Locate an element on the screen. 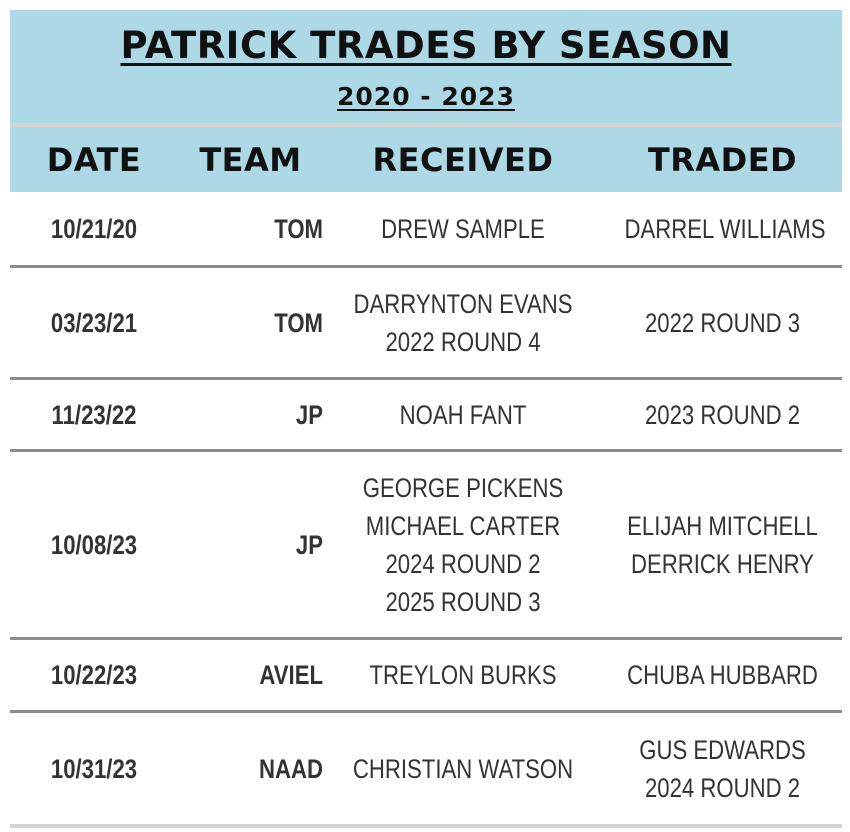  received-item: NOAH FANT is located at coordinates (463, 414).